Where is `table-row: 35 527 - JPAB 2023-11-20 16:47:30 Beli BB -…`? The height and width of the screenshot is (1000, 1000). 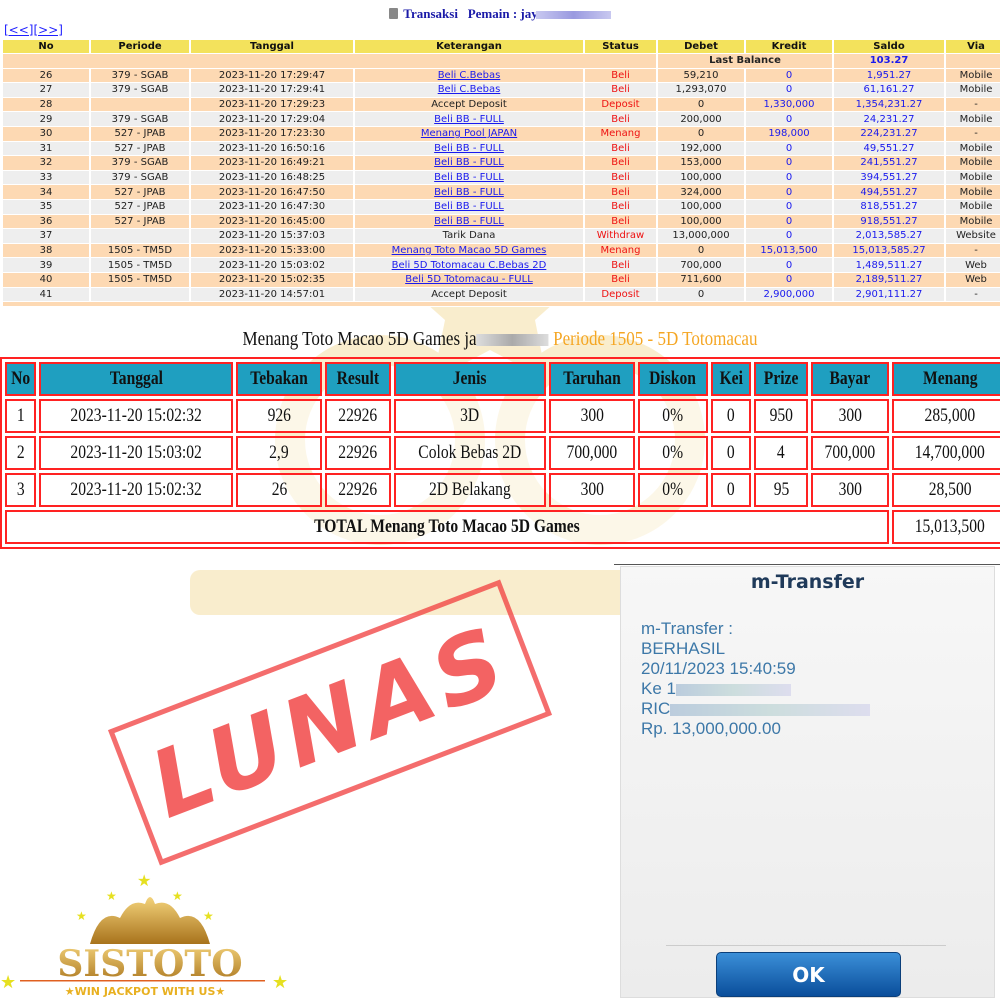
table-row: 35 527 - JPAB 2023-11-20 16:47:30 Beli BB -… is located at coordinates (501, 207).